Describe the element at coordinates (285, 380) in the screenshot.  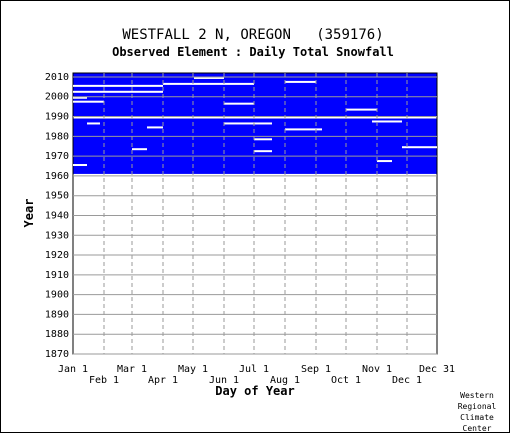
I see `x-tick-label-lower-3: Aug 1` at that location.